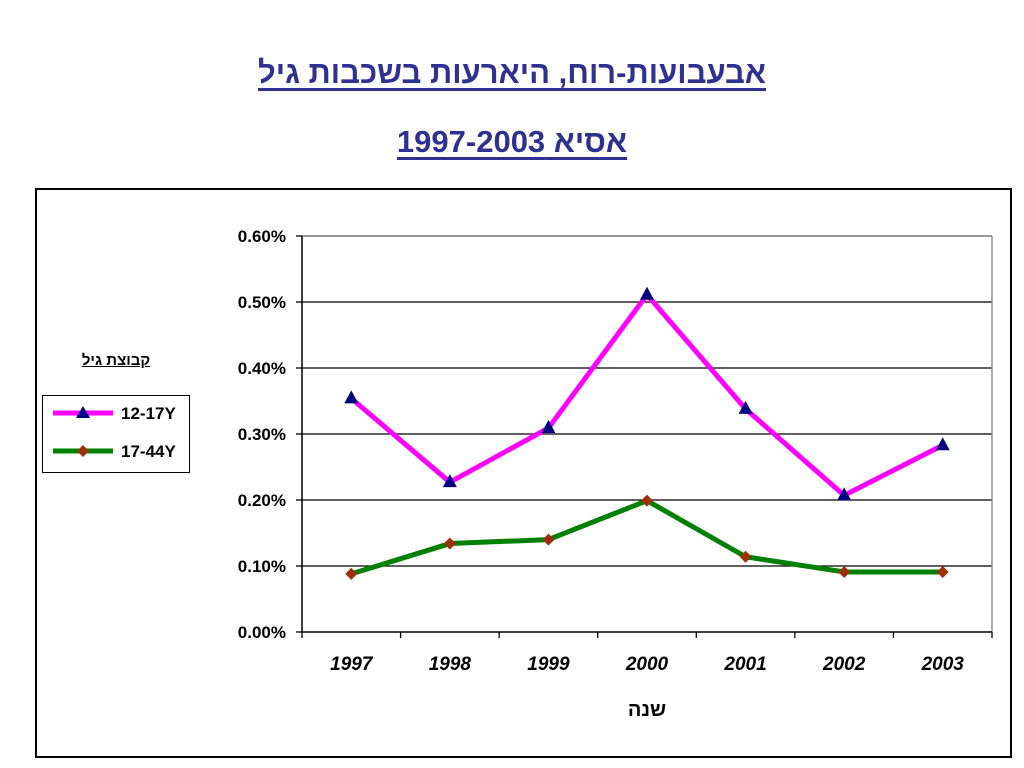  I want to click on legend: 12-17Y 17-44Y, so click(116, 434).